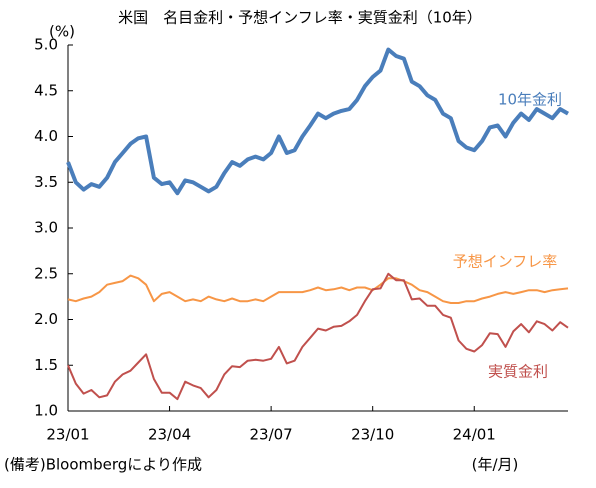  Describe the element at coordinates (103, 465) in the screenshot. I see `note: (備考)Bloombergにより作成` at that location.